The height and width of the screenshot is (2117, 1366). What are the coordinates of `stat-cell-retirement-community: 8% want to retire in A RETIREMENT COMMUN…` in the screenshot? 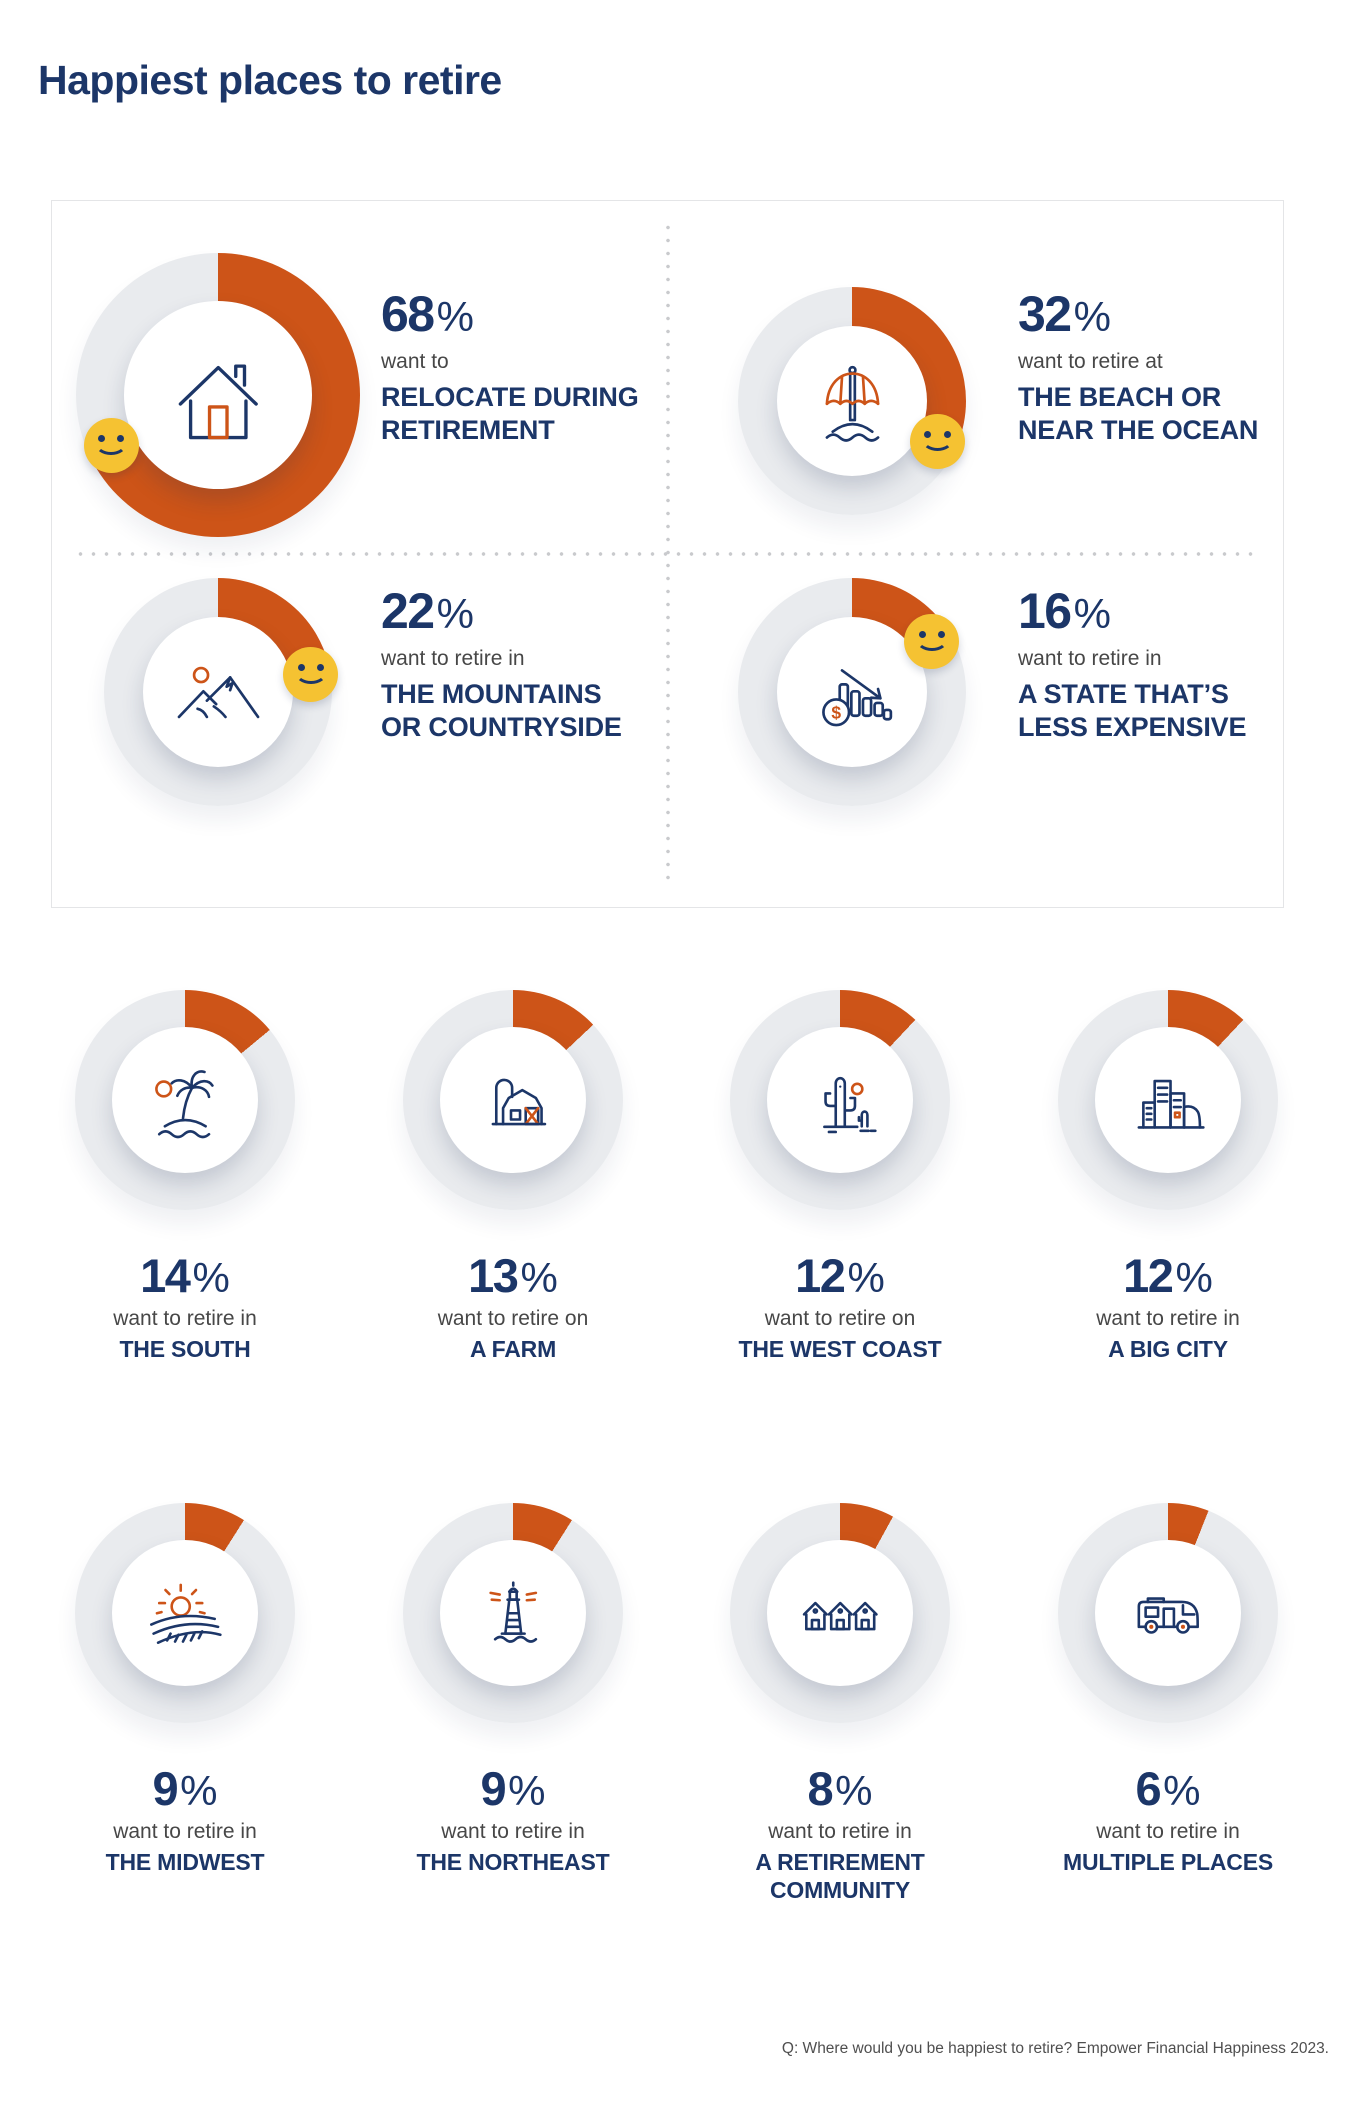 It's located at (840, 1703).